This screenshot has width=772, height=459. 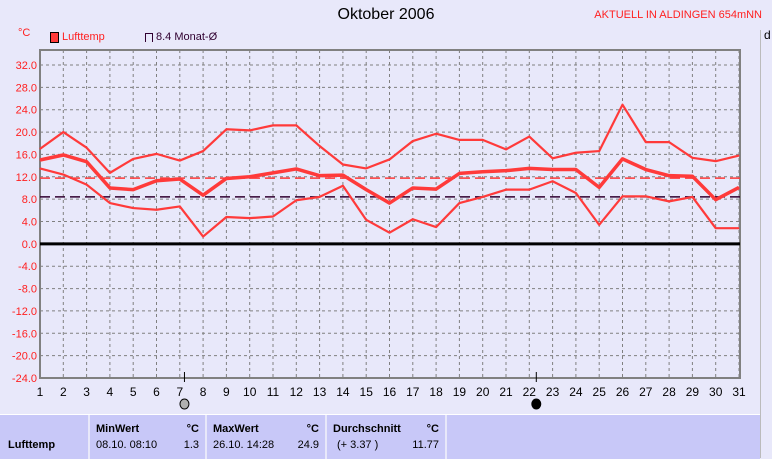 What do you see at coordinates (506, 392) in the screenshot?
I see `x-tick-label: 21` at bounding box center [506, 392].